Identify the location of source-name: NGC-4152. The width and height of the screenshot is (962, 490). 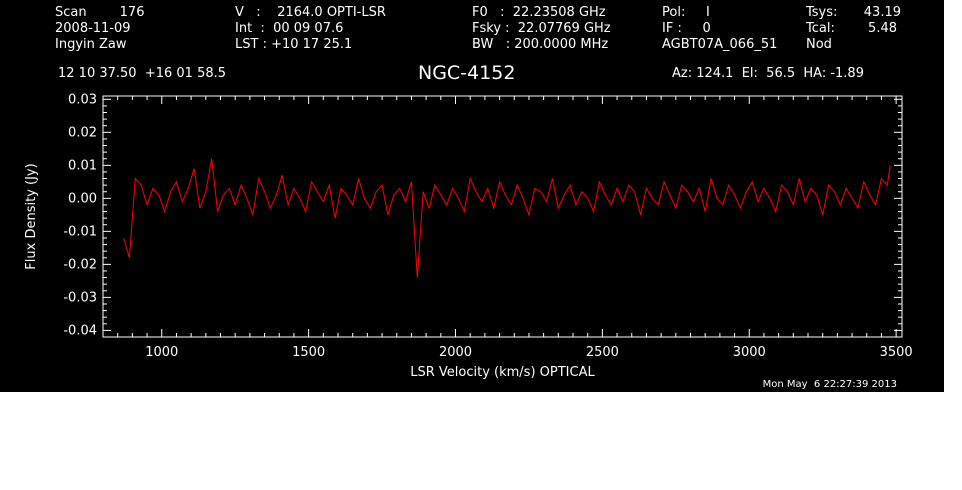
(467, 73).